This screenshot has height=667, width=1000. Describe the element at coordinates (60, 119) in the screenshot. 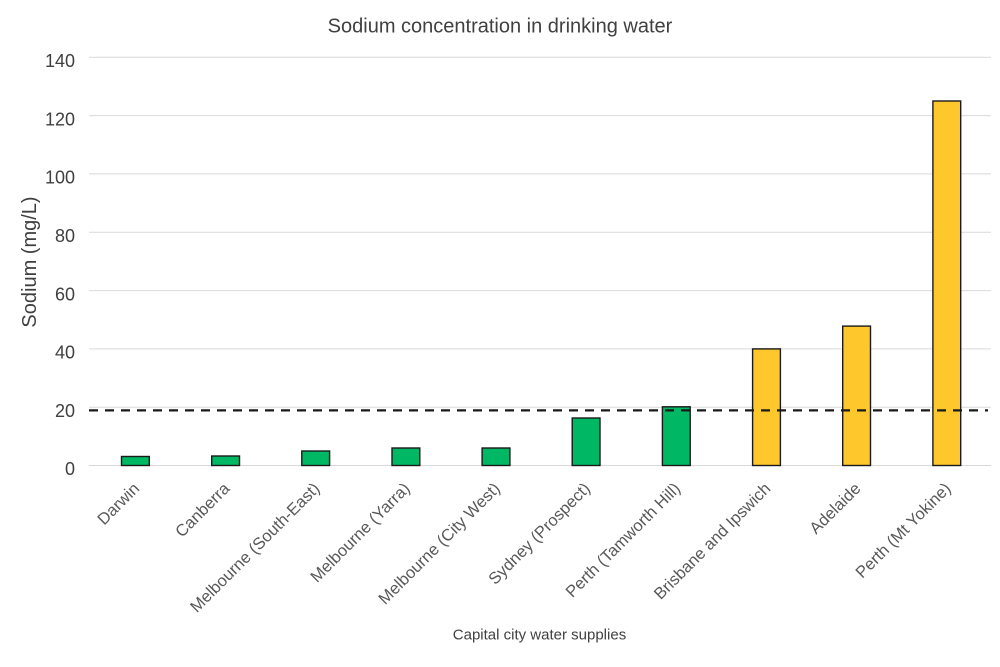

I see `svg-text: 120` at that location.